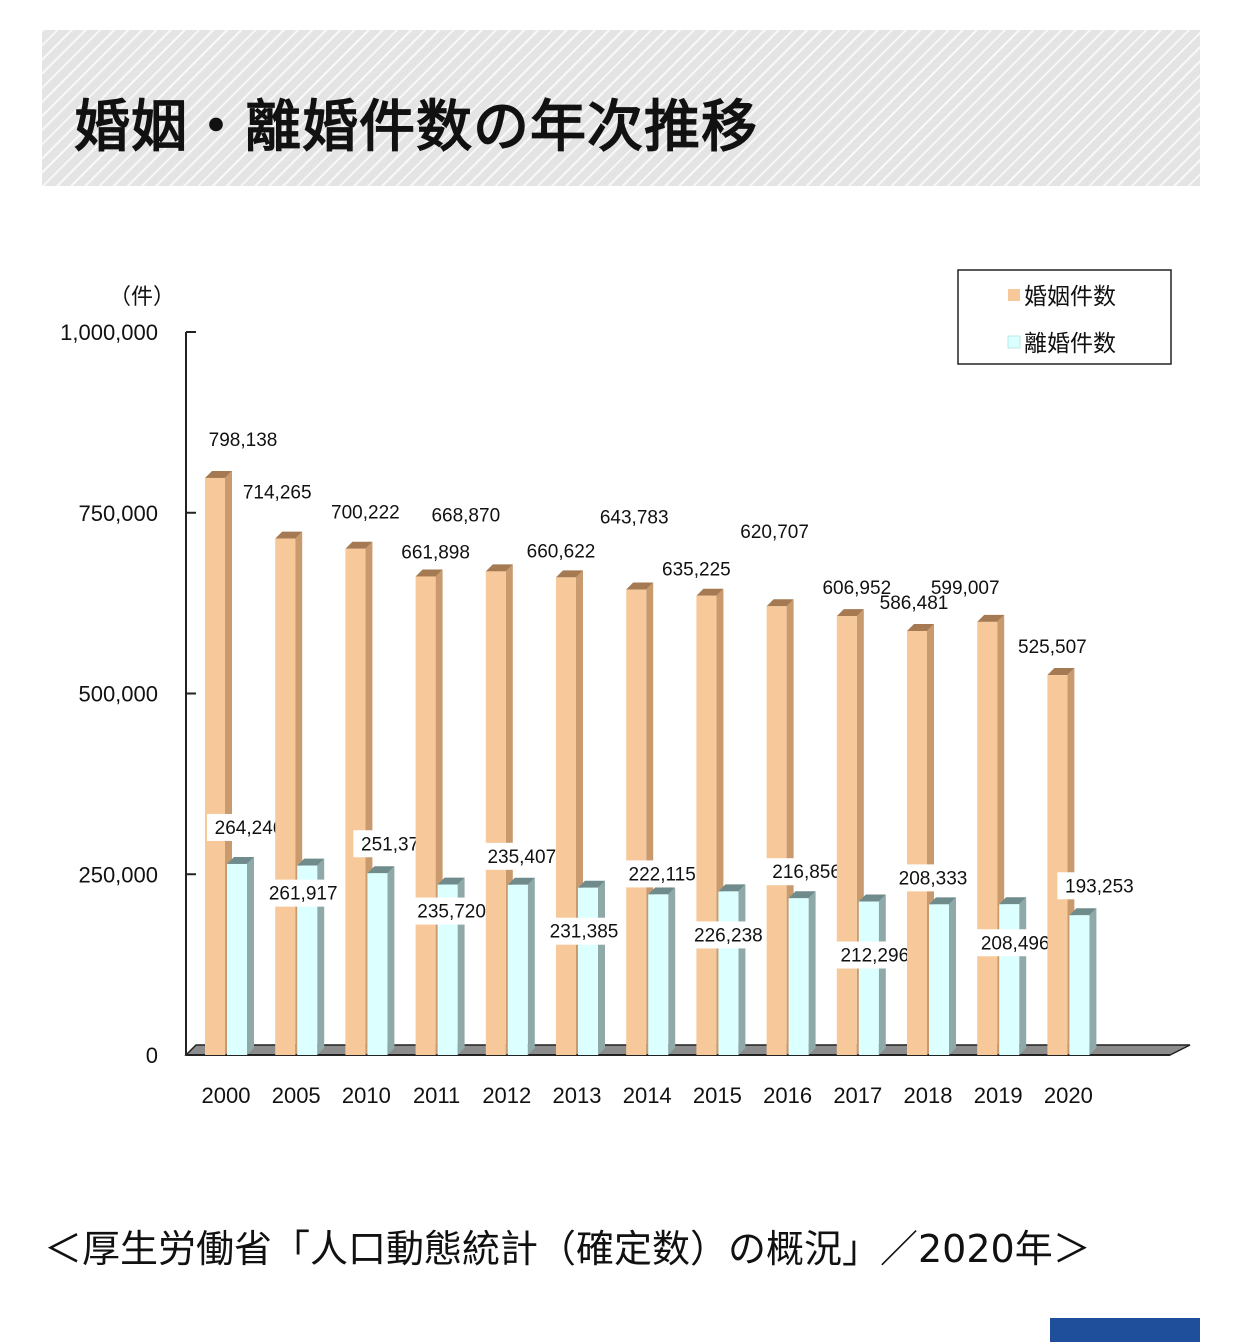 Image resolution: width=1242 pixels, height=1342 pixels. Describe the element at coordinates (914, 603) in the screenshot. I see `marriage-value-label: 586,481` at that location.